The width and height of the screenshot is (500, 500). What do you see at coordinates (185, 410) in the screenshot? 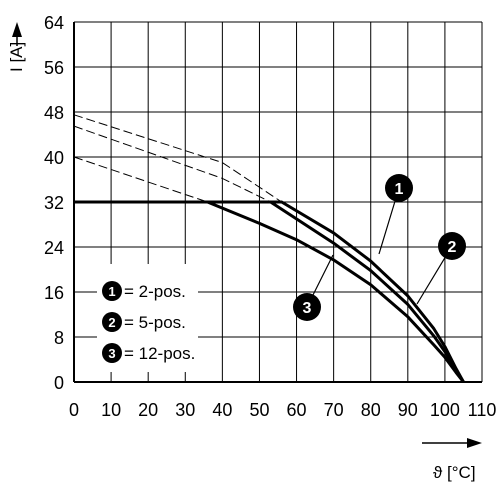
I see `x-tick-label: 30` at bounding box center [185, 410].